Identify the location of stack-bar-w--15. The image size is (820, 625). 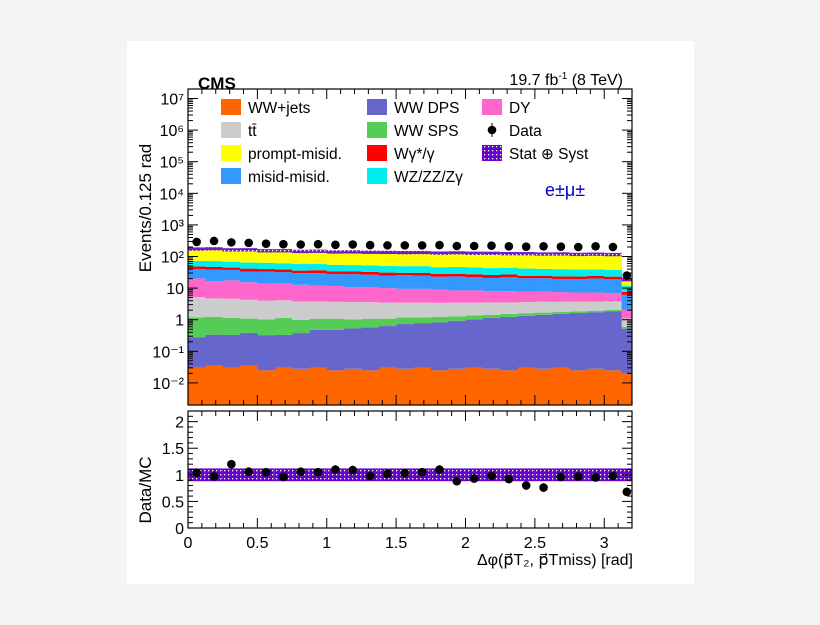
(457, 275).